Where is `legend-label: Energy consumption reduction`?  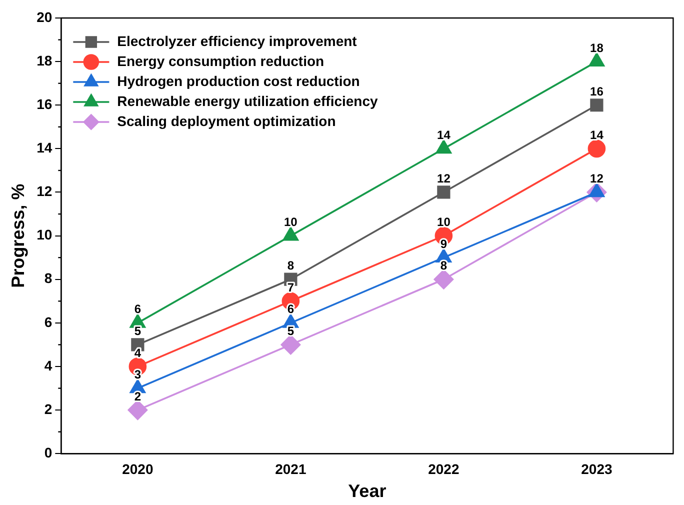 legend-label: Energy consumption reduction is located at coordinates (220, 60).